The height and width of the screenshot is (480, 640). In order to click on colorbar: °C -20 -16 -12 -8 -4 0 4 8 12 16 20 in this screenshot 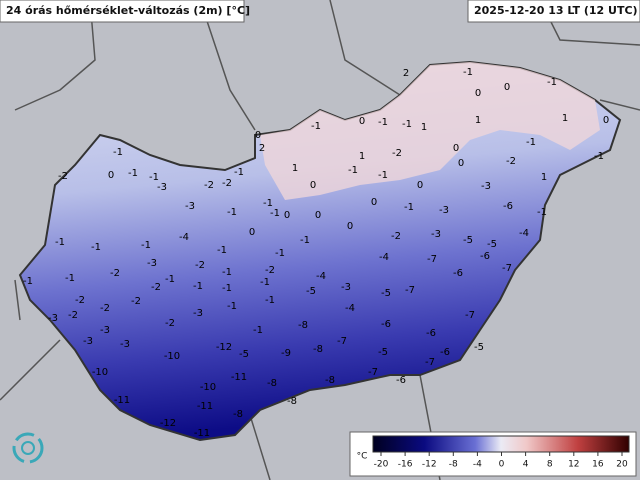, I will do `click(493, 454)`.